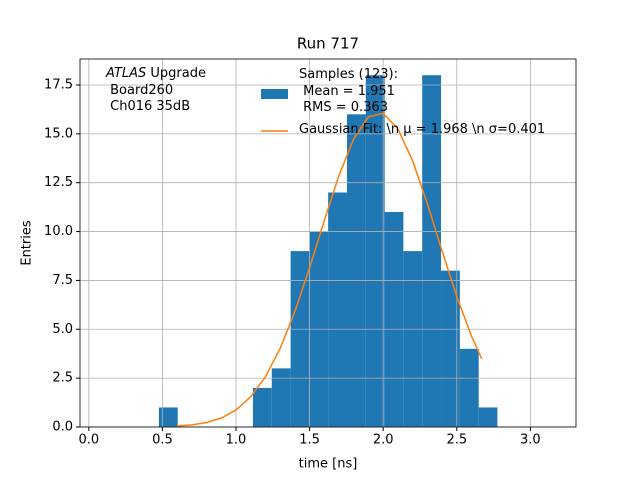  What do you see at coordinates (62, 427) in the screenshot?
I see `y-tick-label: 0.0` at bounding box center [62, 427].